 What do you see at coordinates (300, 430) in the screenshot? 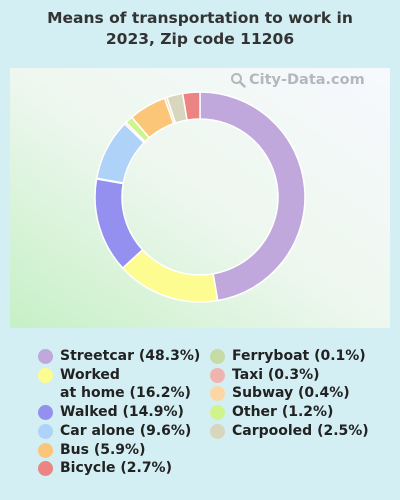
I see `legend-label: Carpooled (2.5%)` at bounding box center [300, 430].